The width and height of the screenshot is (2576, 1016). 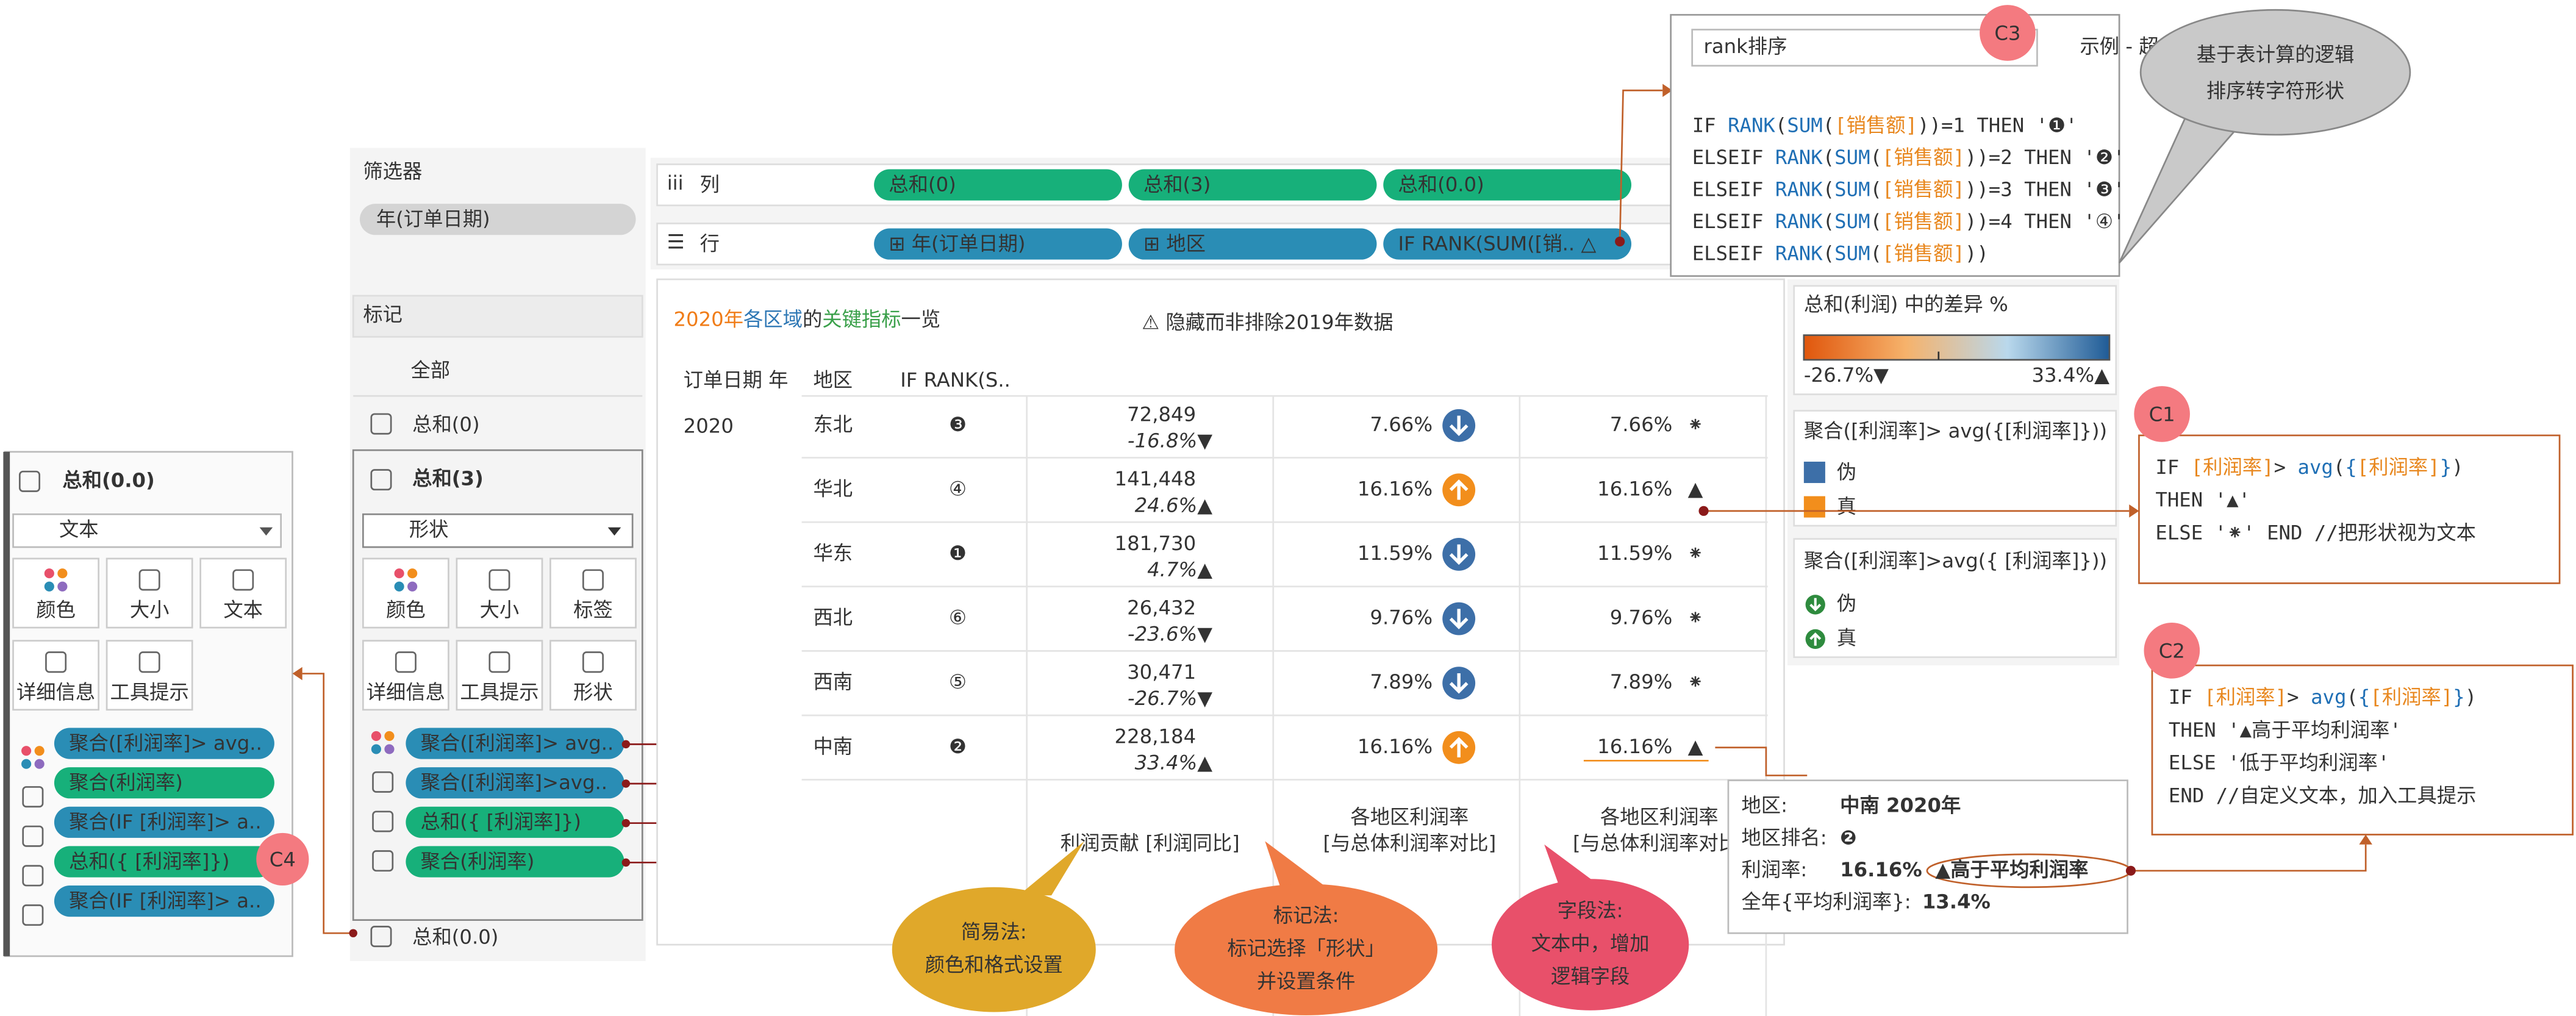 What do you see at coordinates (958, 424) in the screenshot?
I see `rank-shape: ❸` at bounding box center [958, 424].